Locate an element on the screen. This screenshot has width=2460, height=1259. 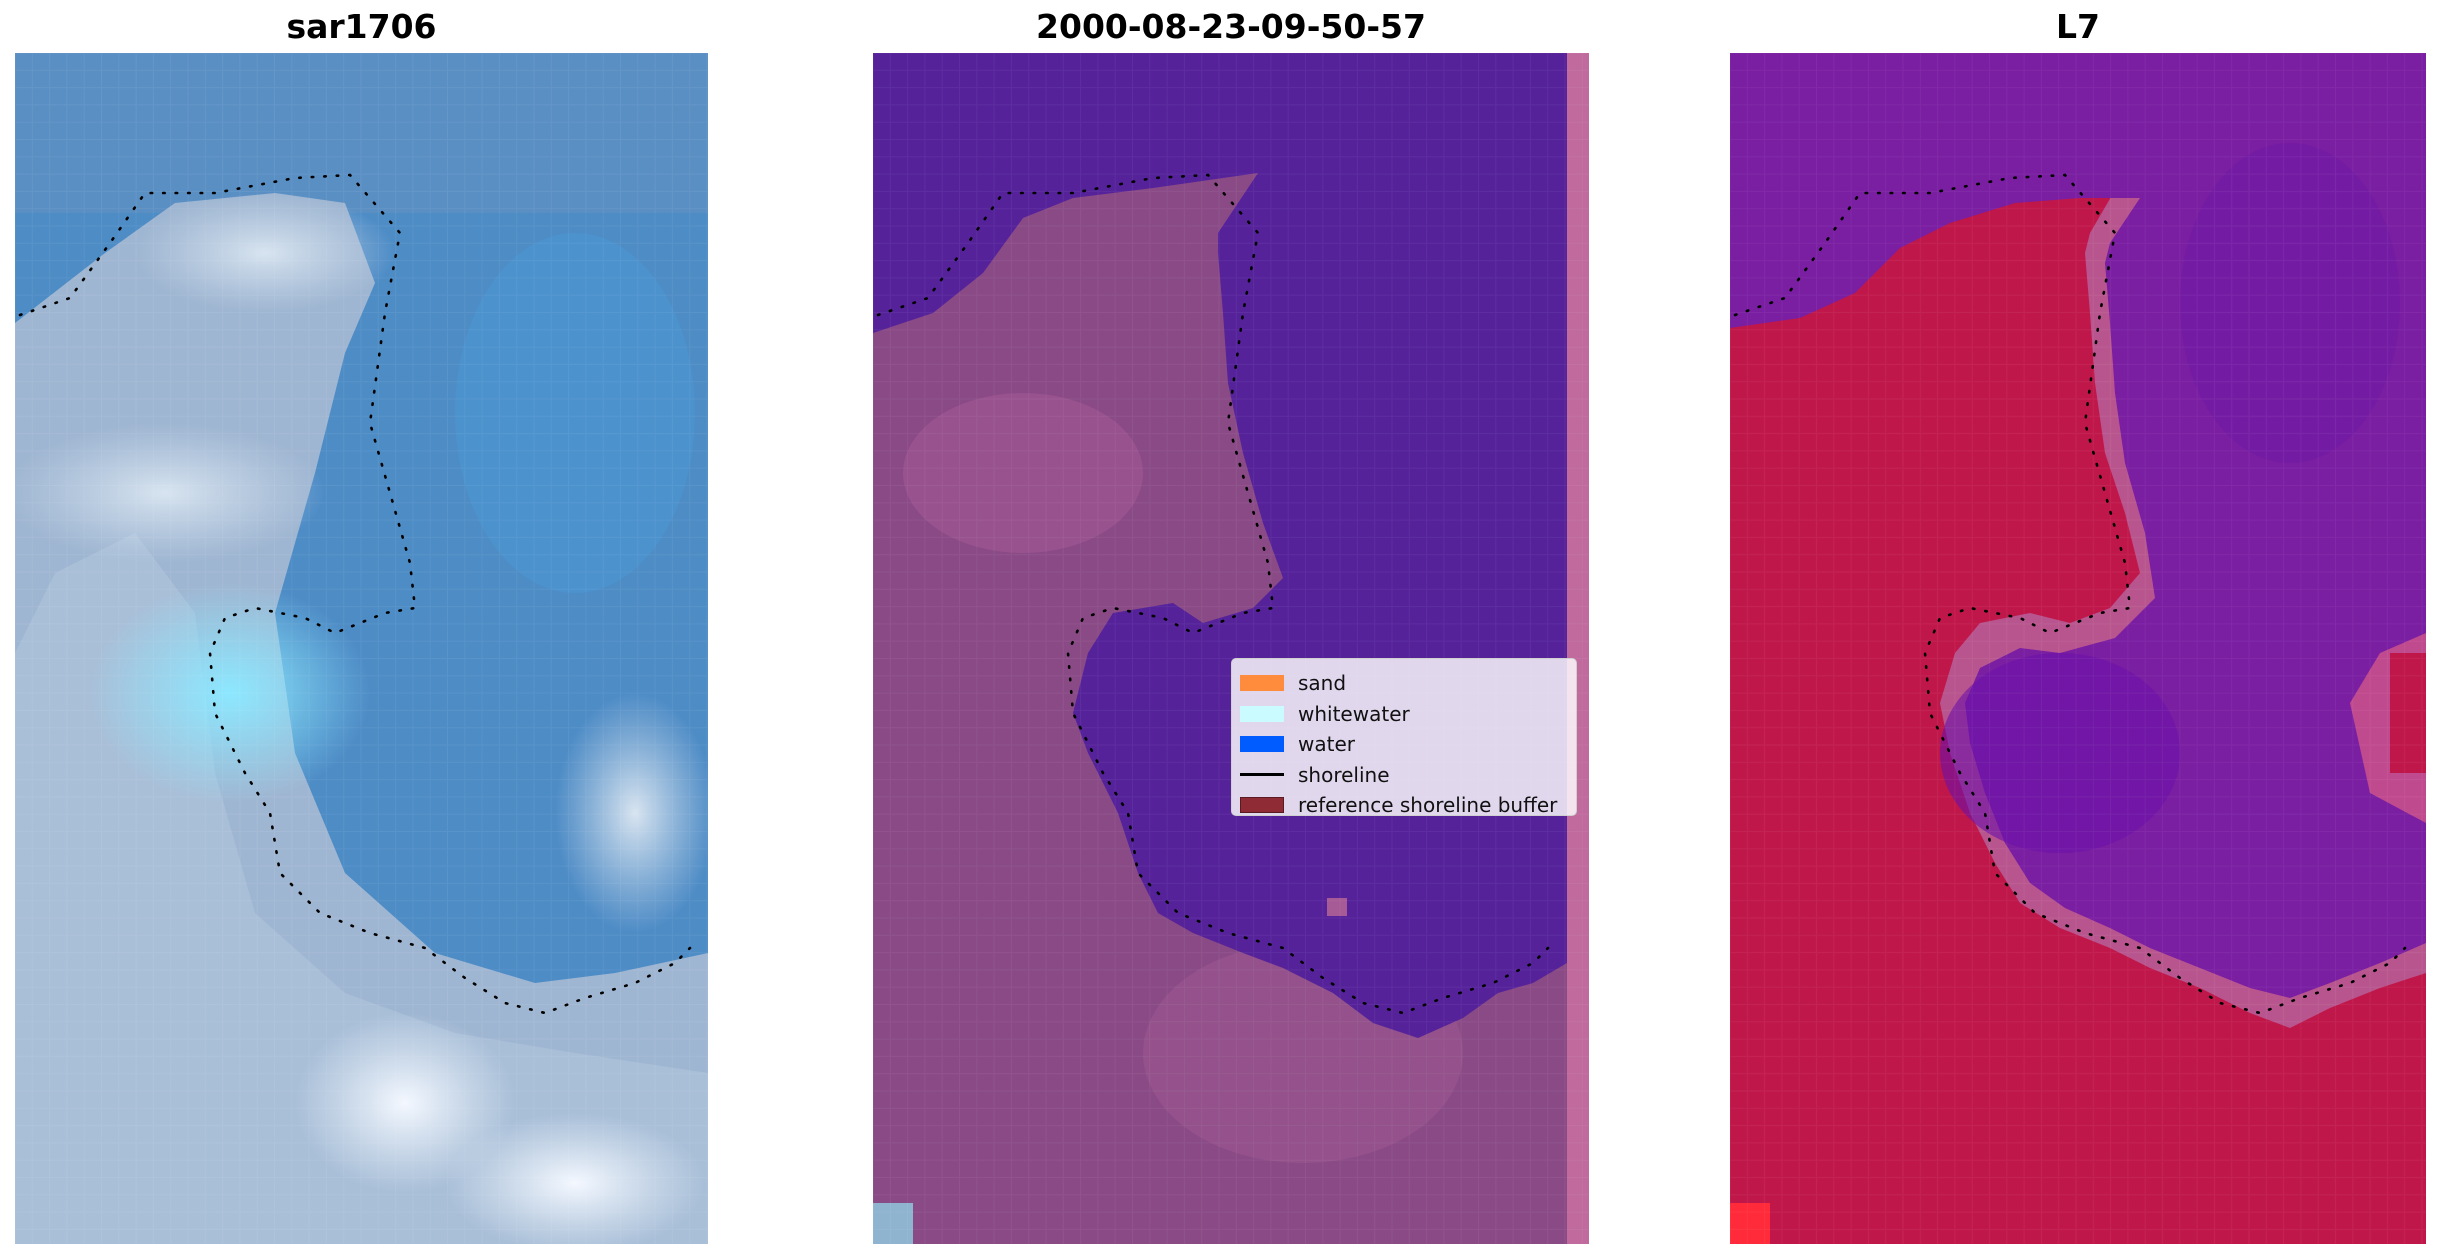
legend-item-water: water is located at coordinates (1404, 744).